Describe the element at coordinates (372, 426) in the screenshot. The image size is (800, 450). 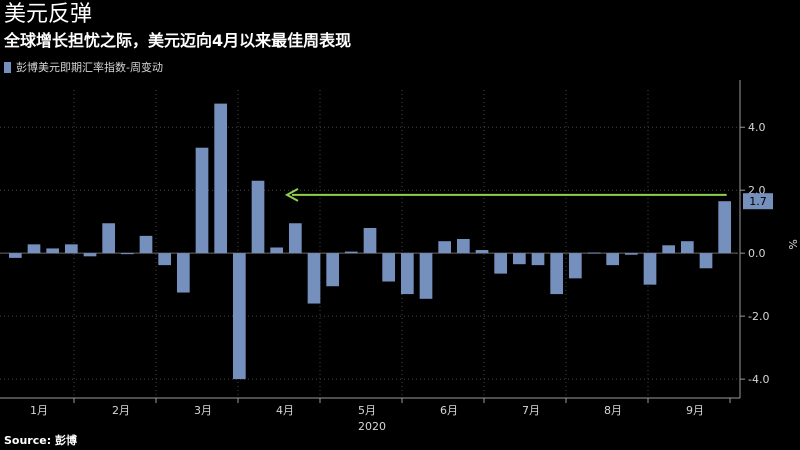
I see `x-axis-year-label: 2020` at that location.